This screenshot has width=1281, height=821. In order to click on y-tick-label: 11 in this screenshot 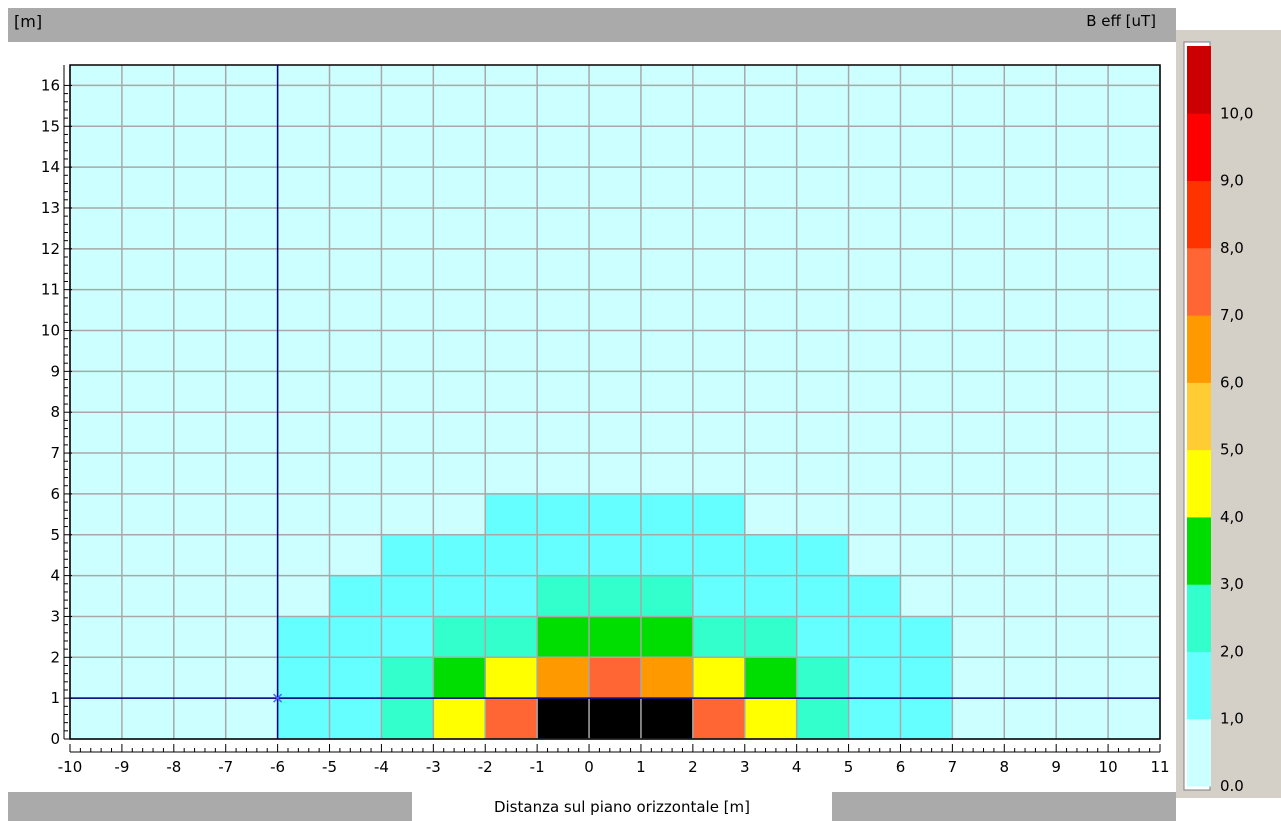, I will do `click(50, 290)`.